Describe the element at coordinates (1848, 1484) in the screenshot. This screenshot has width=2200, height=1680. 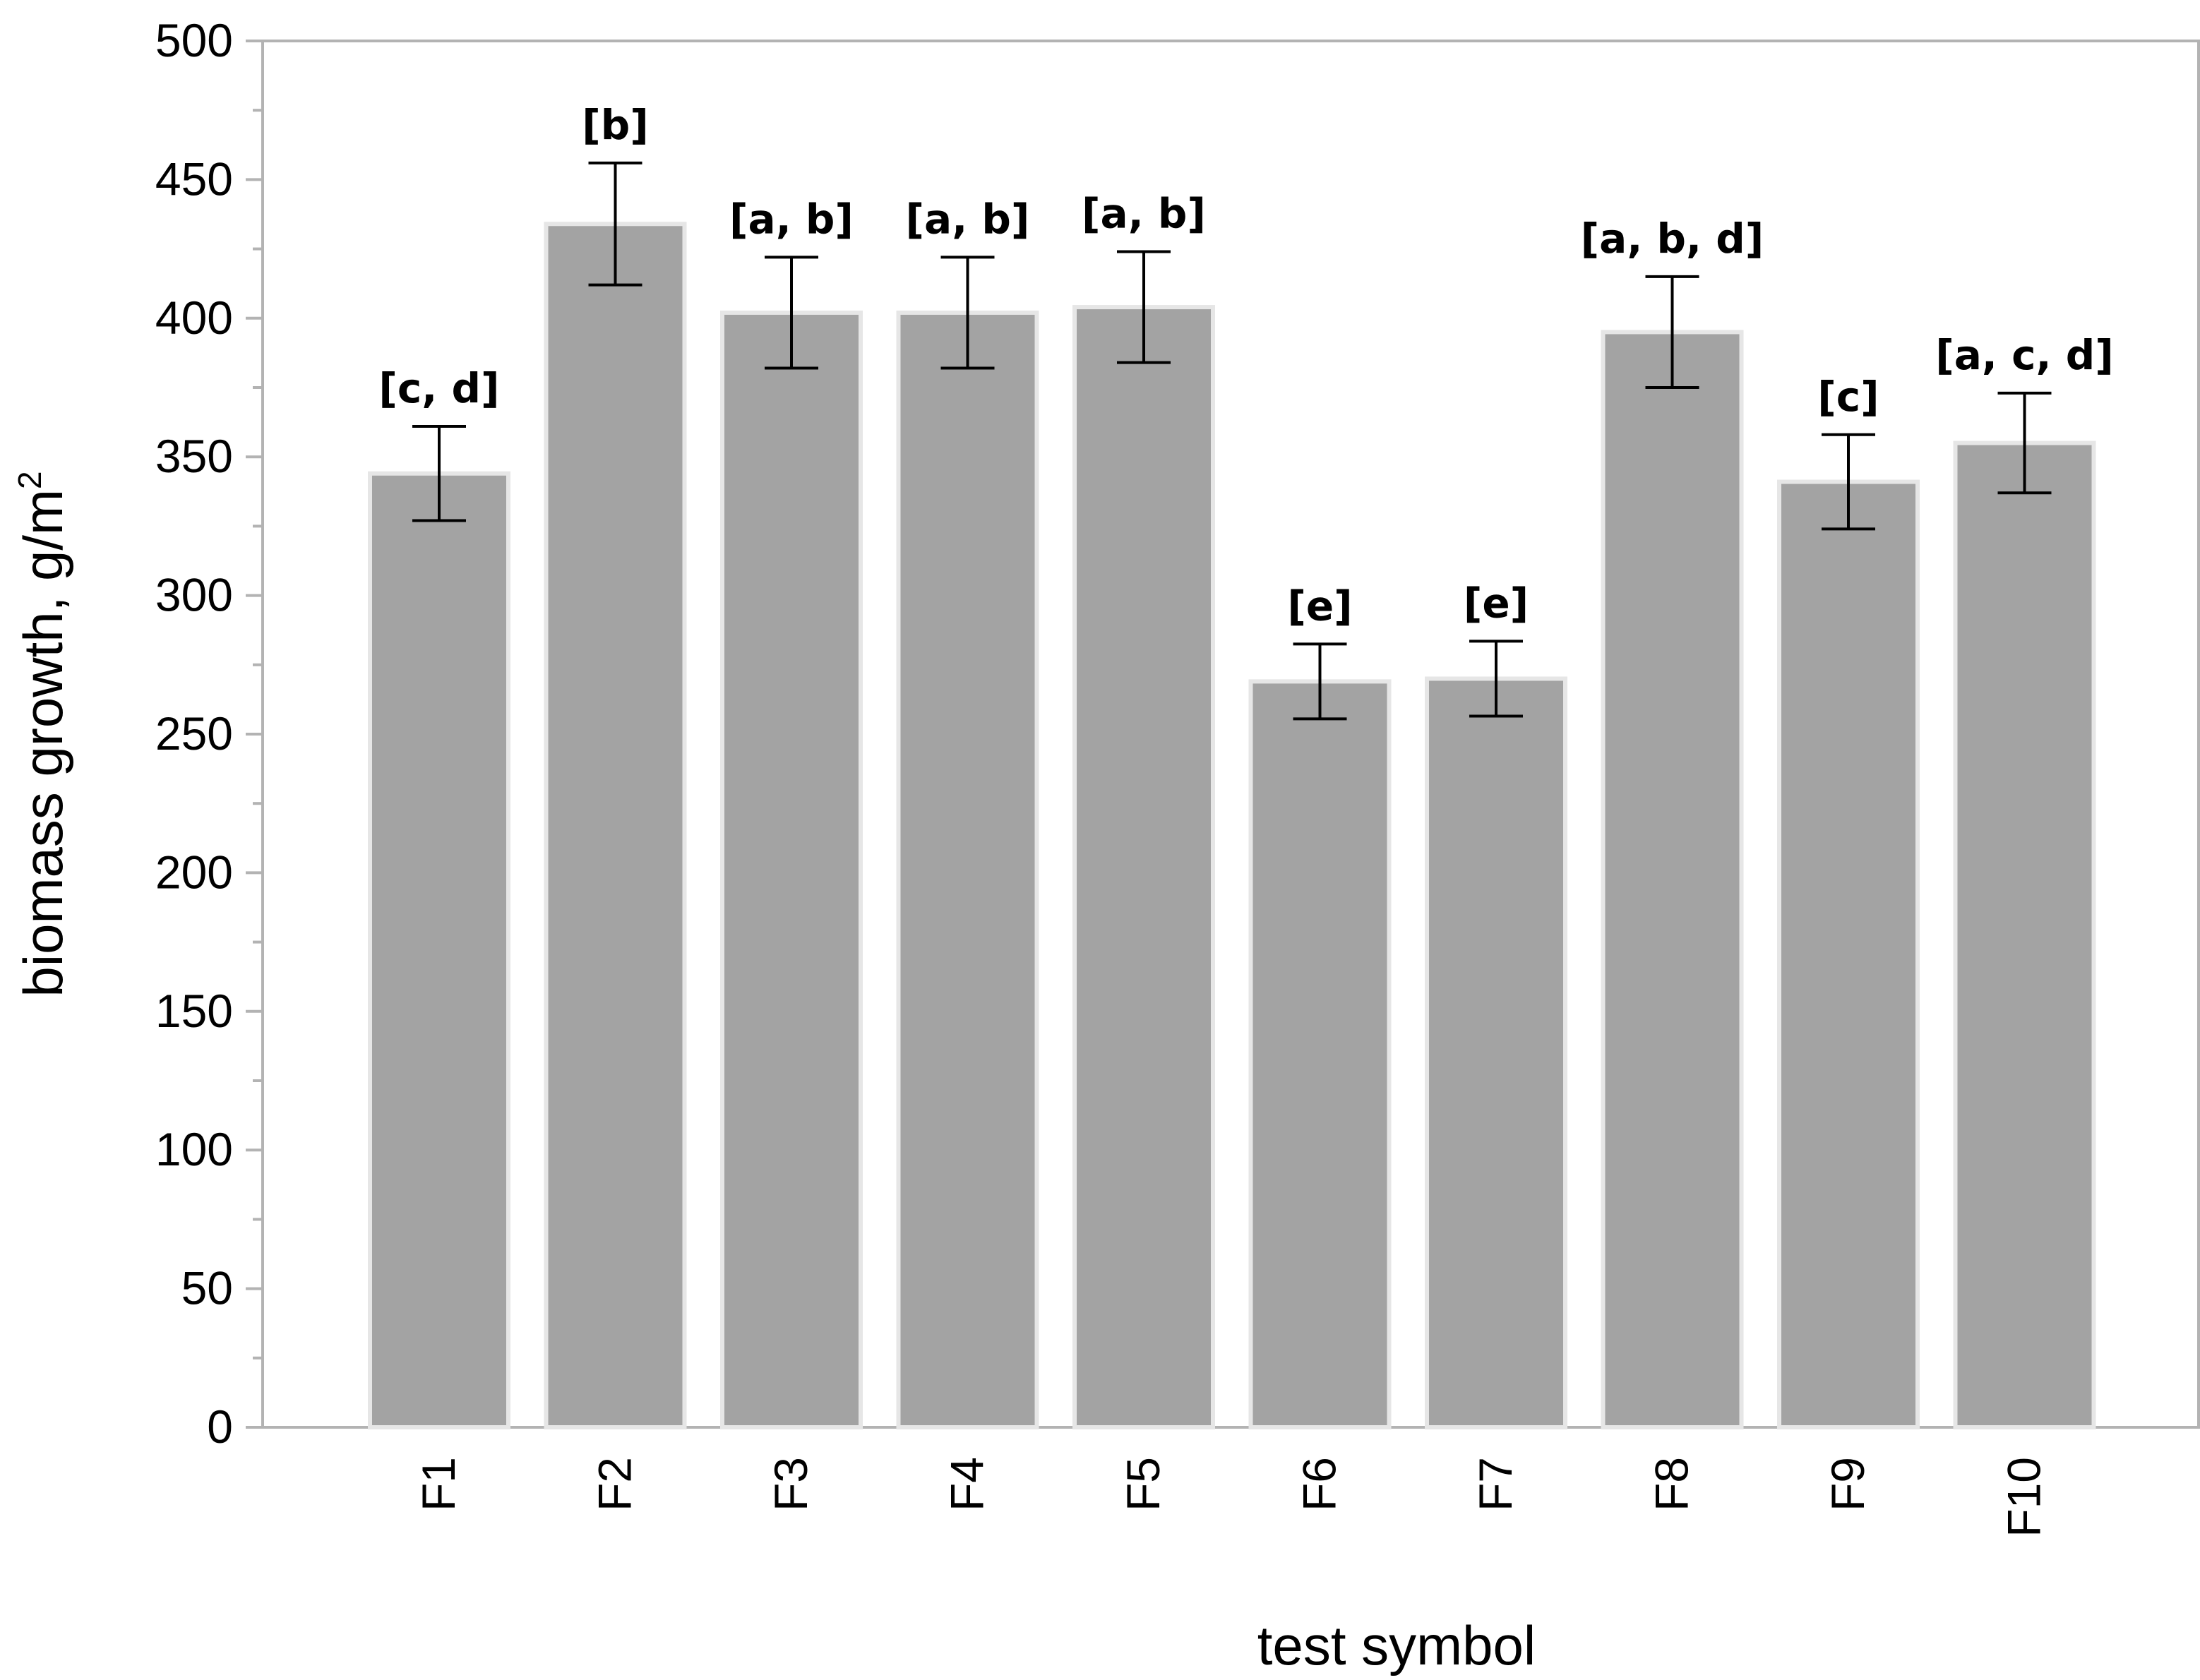
I see `x-tick-label: F9` at that location.